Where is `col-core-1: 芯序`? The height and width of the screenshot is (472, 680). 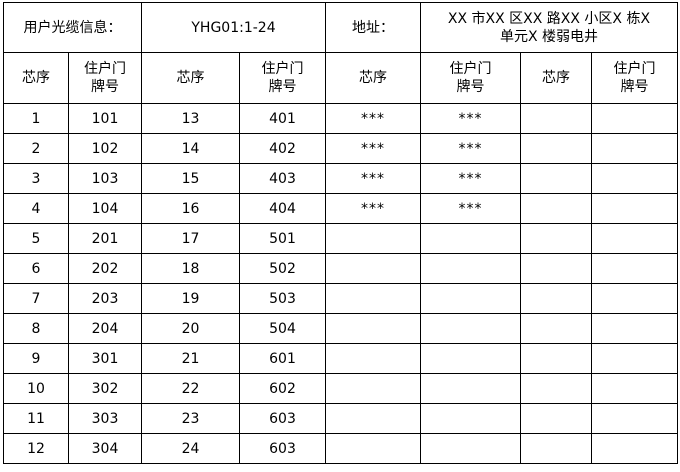 col-core-1: 芯序 is located at coordinates (36, 78).